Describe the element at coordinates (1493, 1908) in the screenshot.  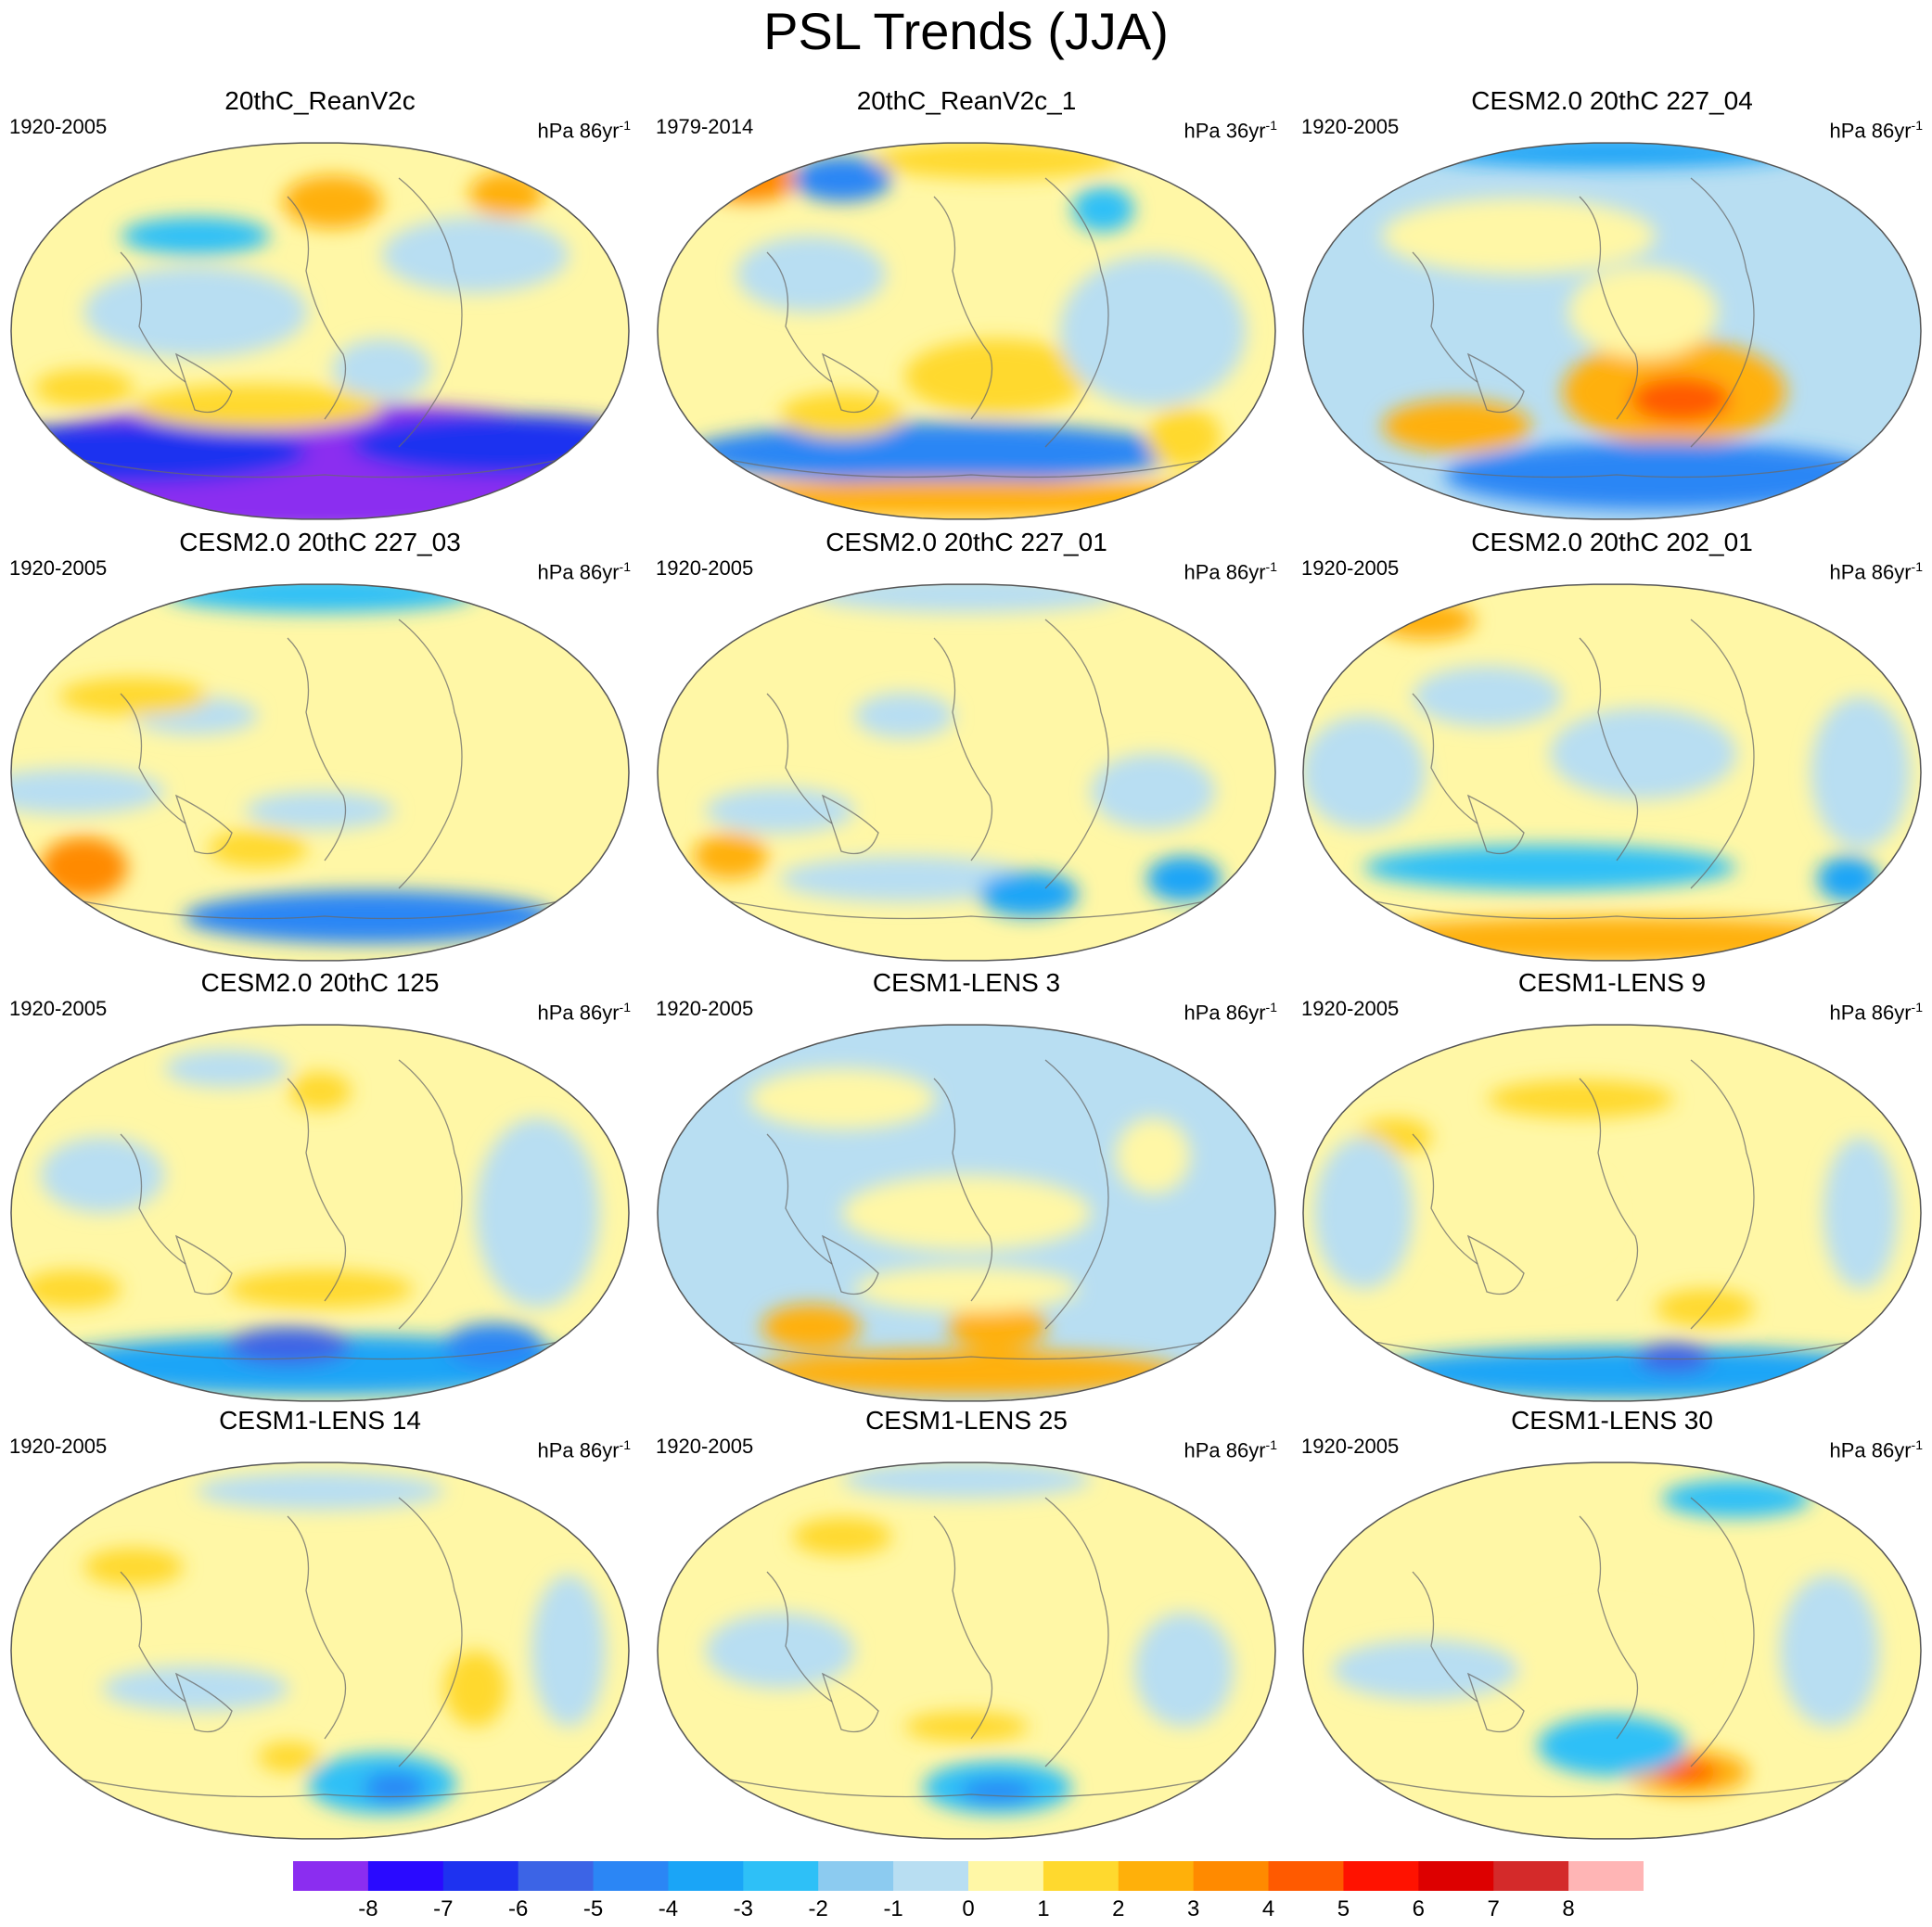
I see `colorbar-tick-label: 7` at that location.